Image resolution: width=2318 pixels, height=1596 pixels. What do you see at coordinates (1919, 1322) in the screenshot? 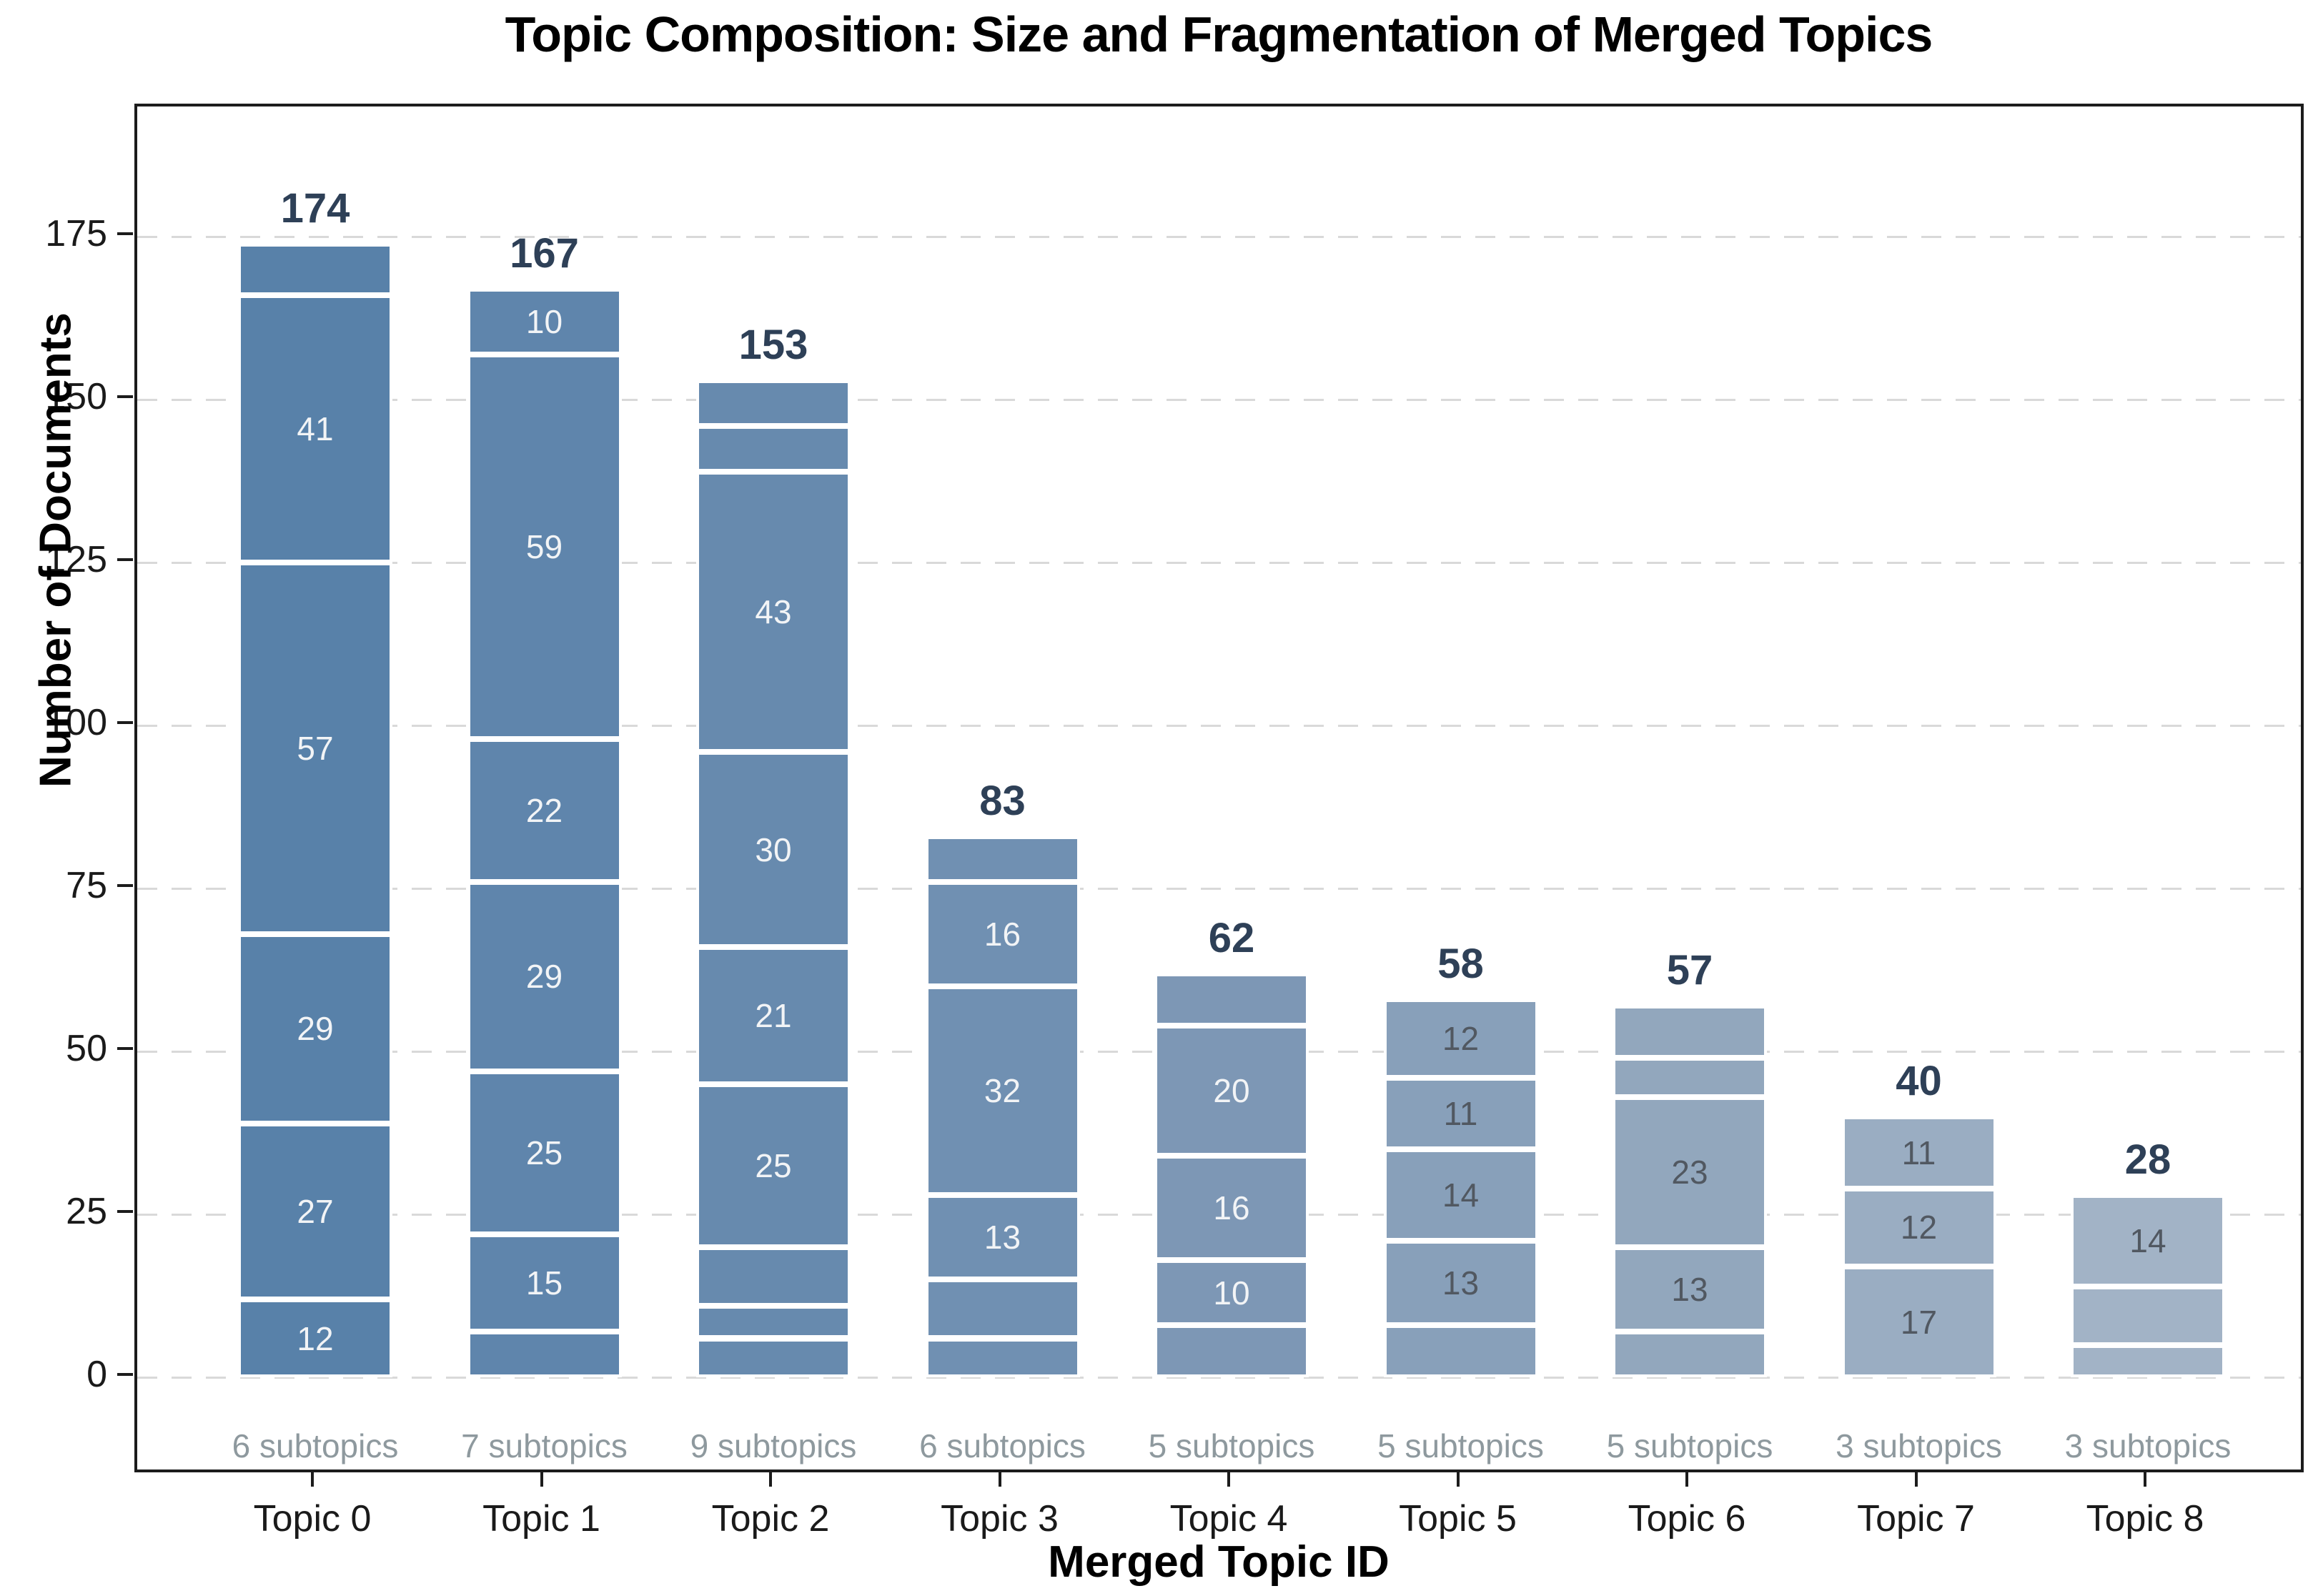
I see `segment-value-label: 17` at bounding box center [1919, 1322].